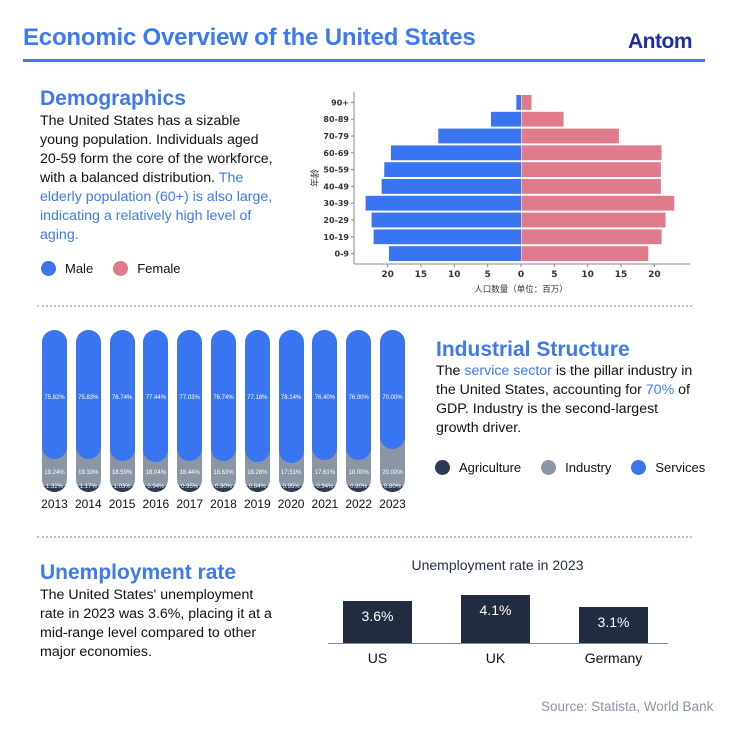 The image size is (738, 736). What do you see at coordinates (660, 390) in the screenshot?
I see `text-highlight: 70%` at bounding box center [660, 390].